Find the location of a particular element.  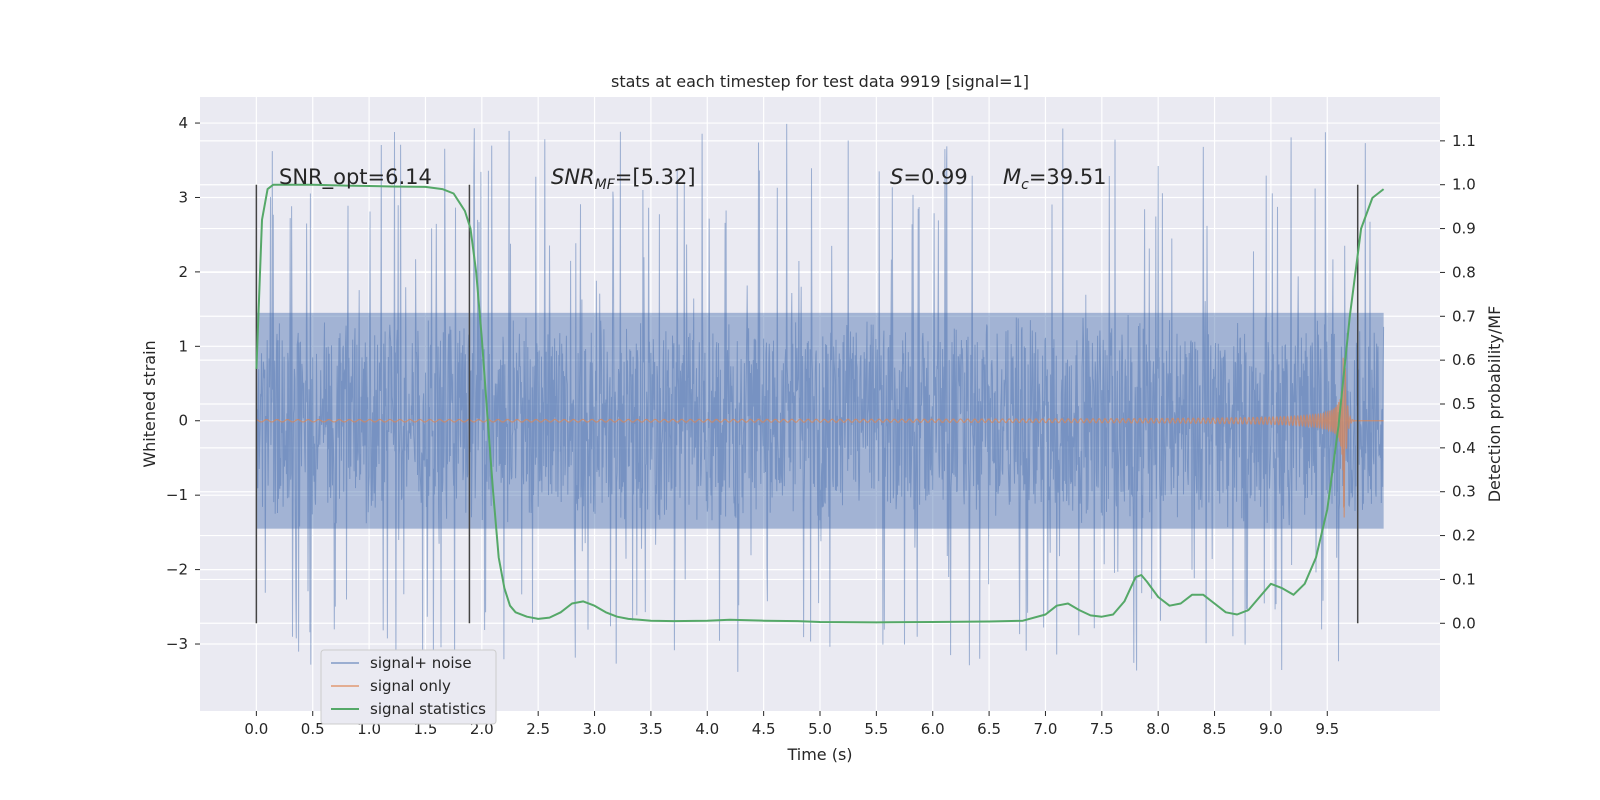

x-tick-label: 0.5 is located at coordinates (313, 729).